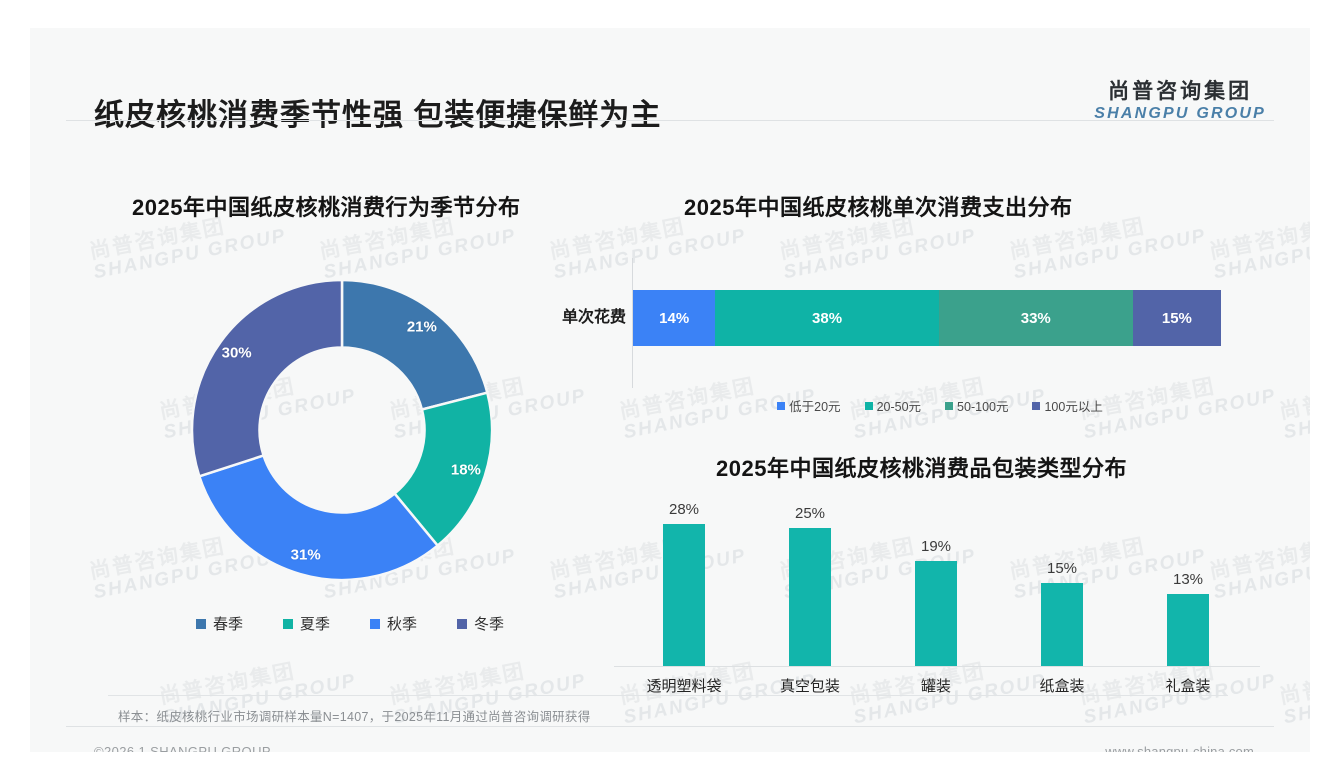 The width and height of the screenshot is (1340, 780). What do you see at coordinates (668, 695) in the screenshot?
I see `footnote-divider` at bounding box center [668, 695].